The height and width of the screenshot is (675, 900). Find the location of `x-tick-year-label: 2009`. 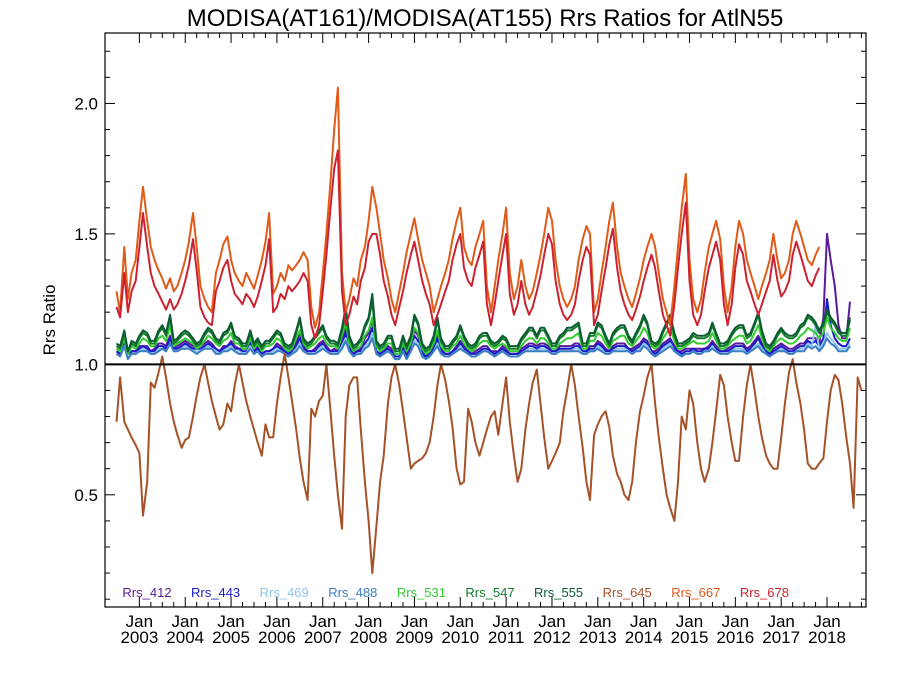

x-tick-year-label: 2009 is located at coordinates (415, 637).